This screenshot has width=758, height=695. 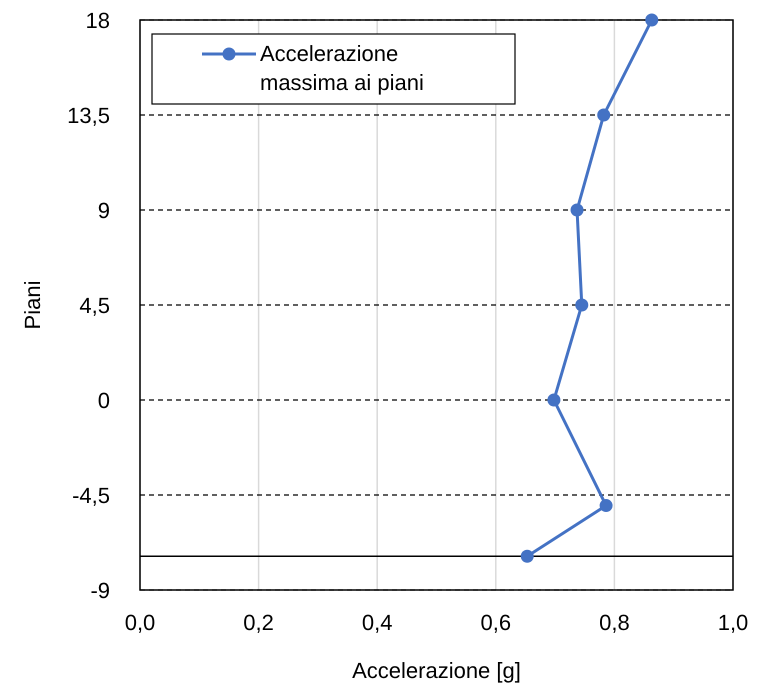 I want to click on legend-label: Accelerazione massima ai piani, so click(x=342, y=68).